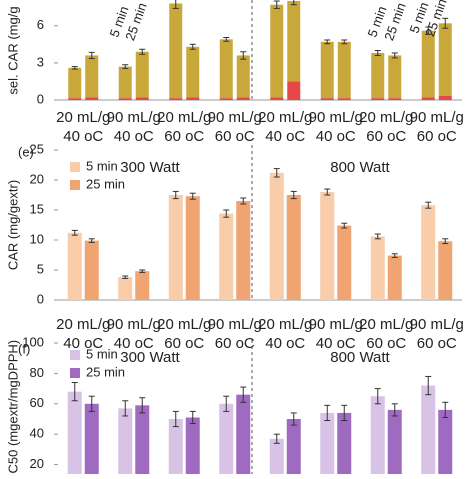 This screenshot has height=479, width=474. Describe the element at coordinates (40, 24) in the screenshot. I see `y-tick-label: 6` at that location.